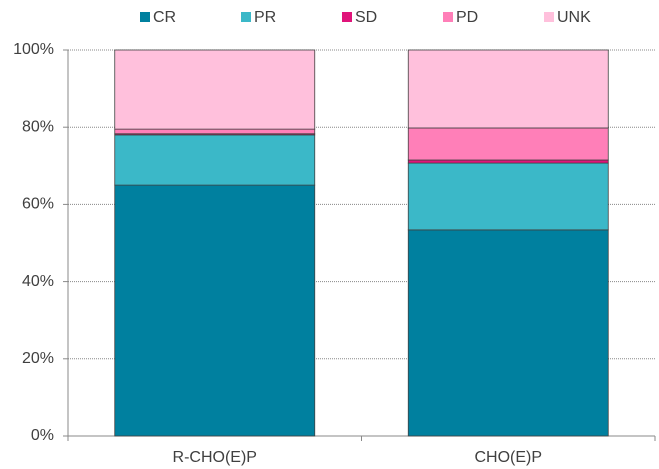  Describe the element at coordinates (38, 204) in the screenshot. I see `y-tick-label: 60%` at that location.